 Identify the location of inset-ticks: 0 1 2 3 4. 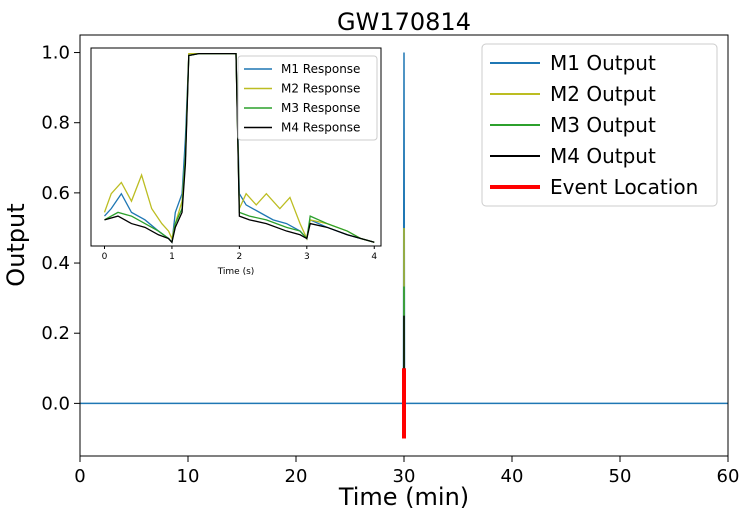
(239, 254).